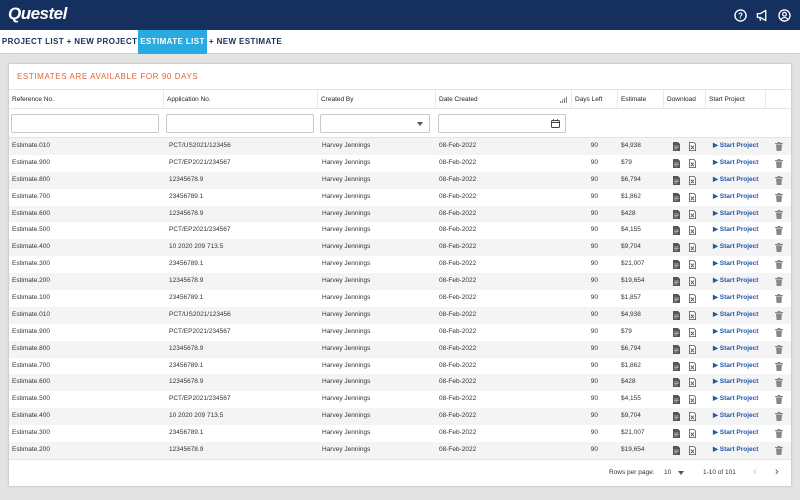  Describe the element at coordinates (502, 123) in the screenshot. I see `date-created-filter-input` at that location.